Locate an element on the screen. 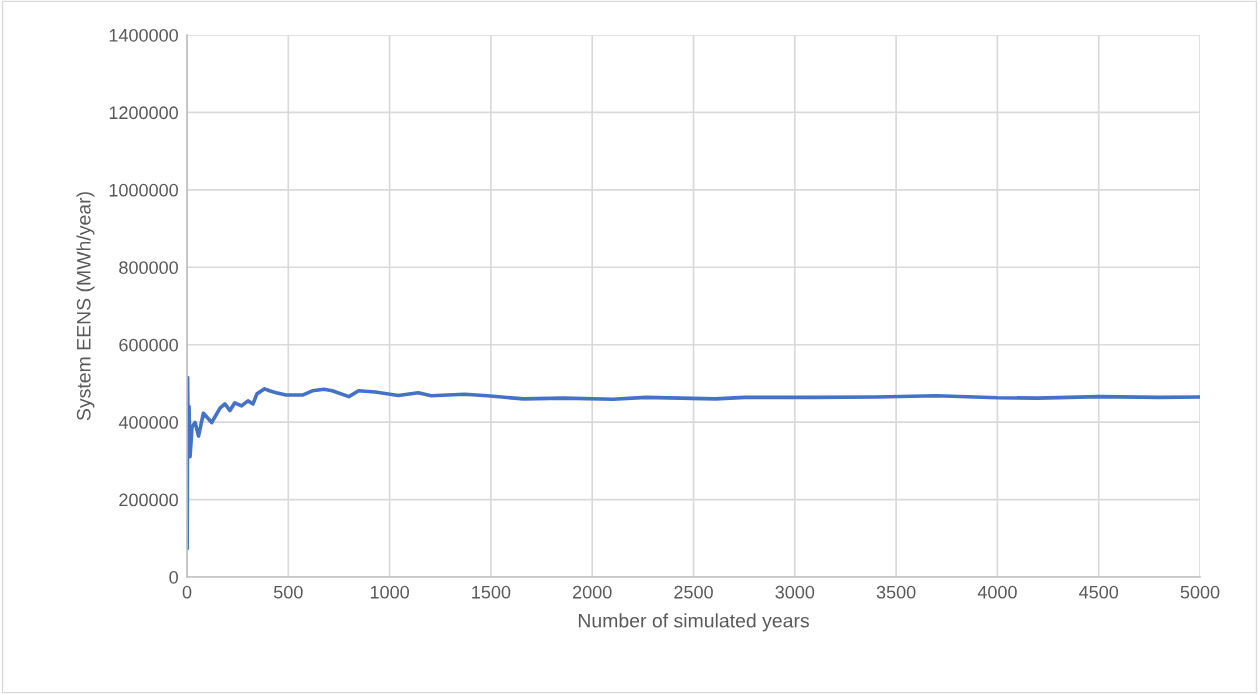 This screenshot has height=694, width=1259. x-tick-label: 5000 is located at coordinates (1200, 592).